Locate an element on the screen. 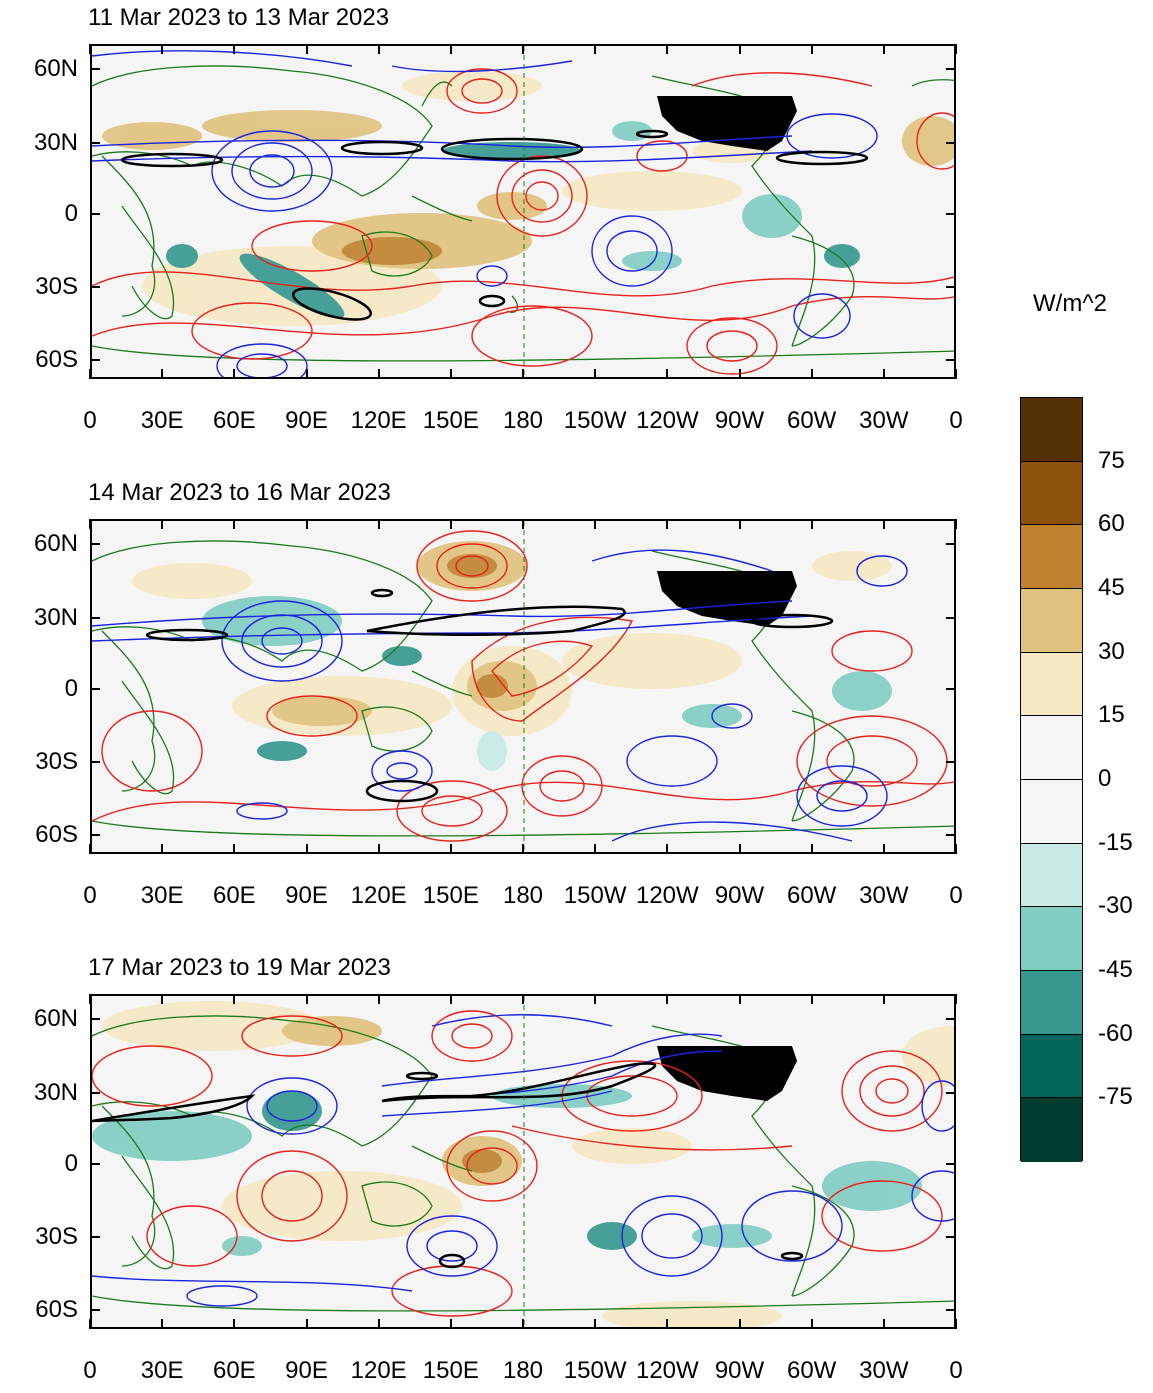  lat-label-2-3: 30S is located at coordinates (56, 761).